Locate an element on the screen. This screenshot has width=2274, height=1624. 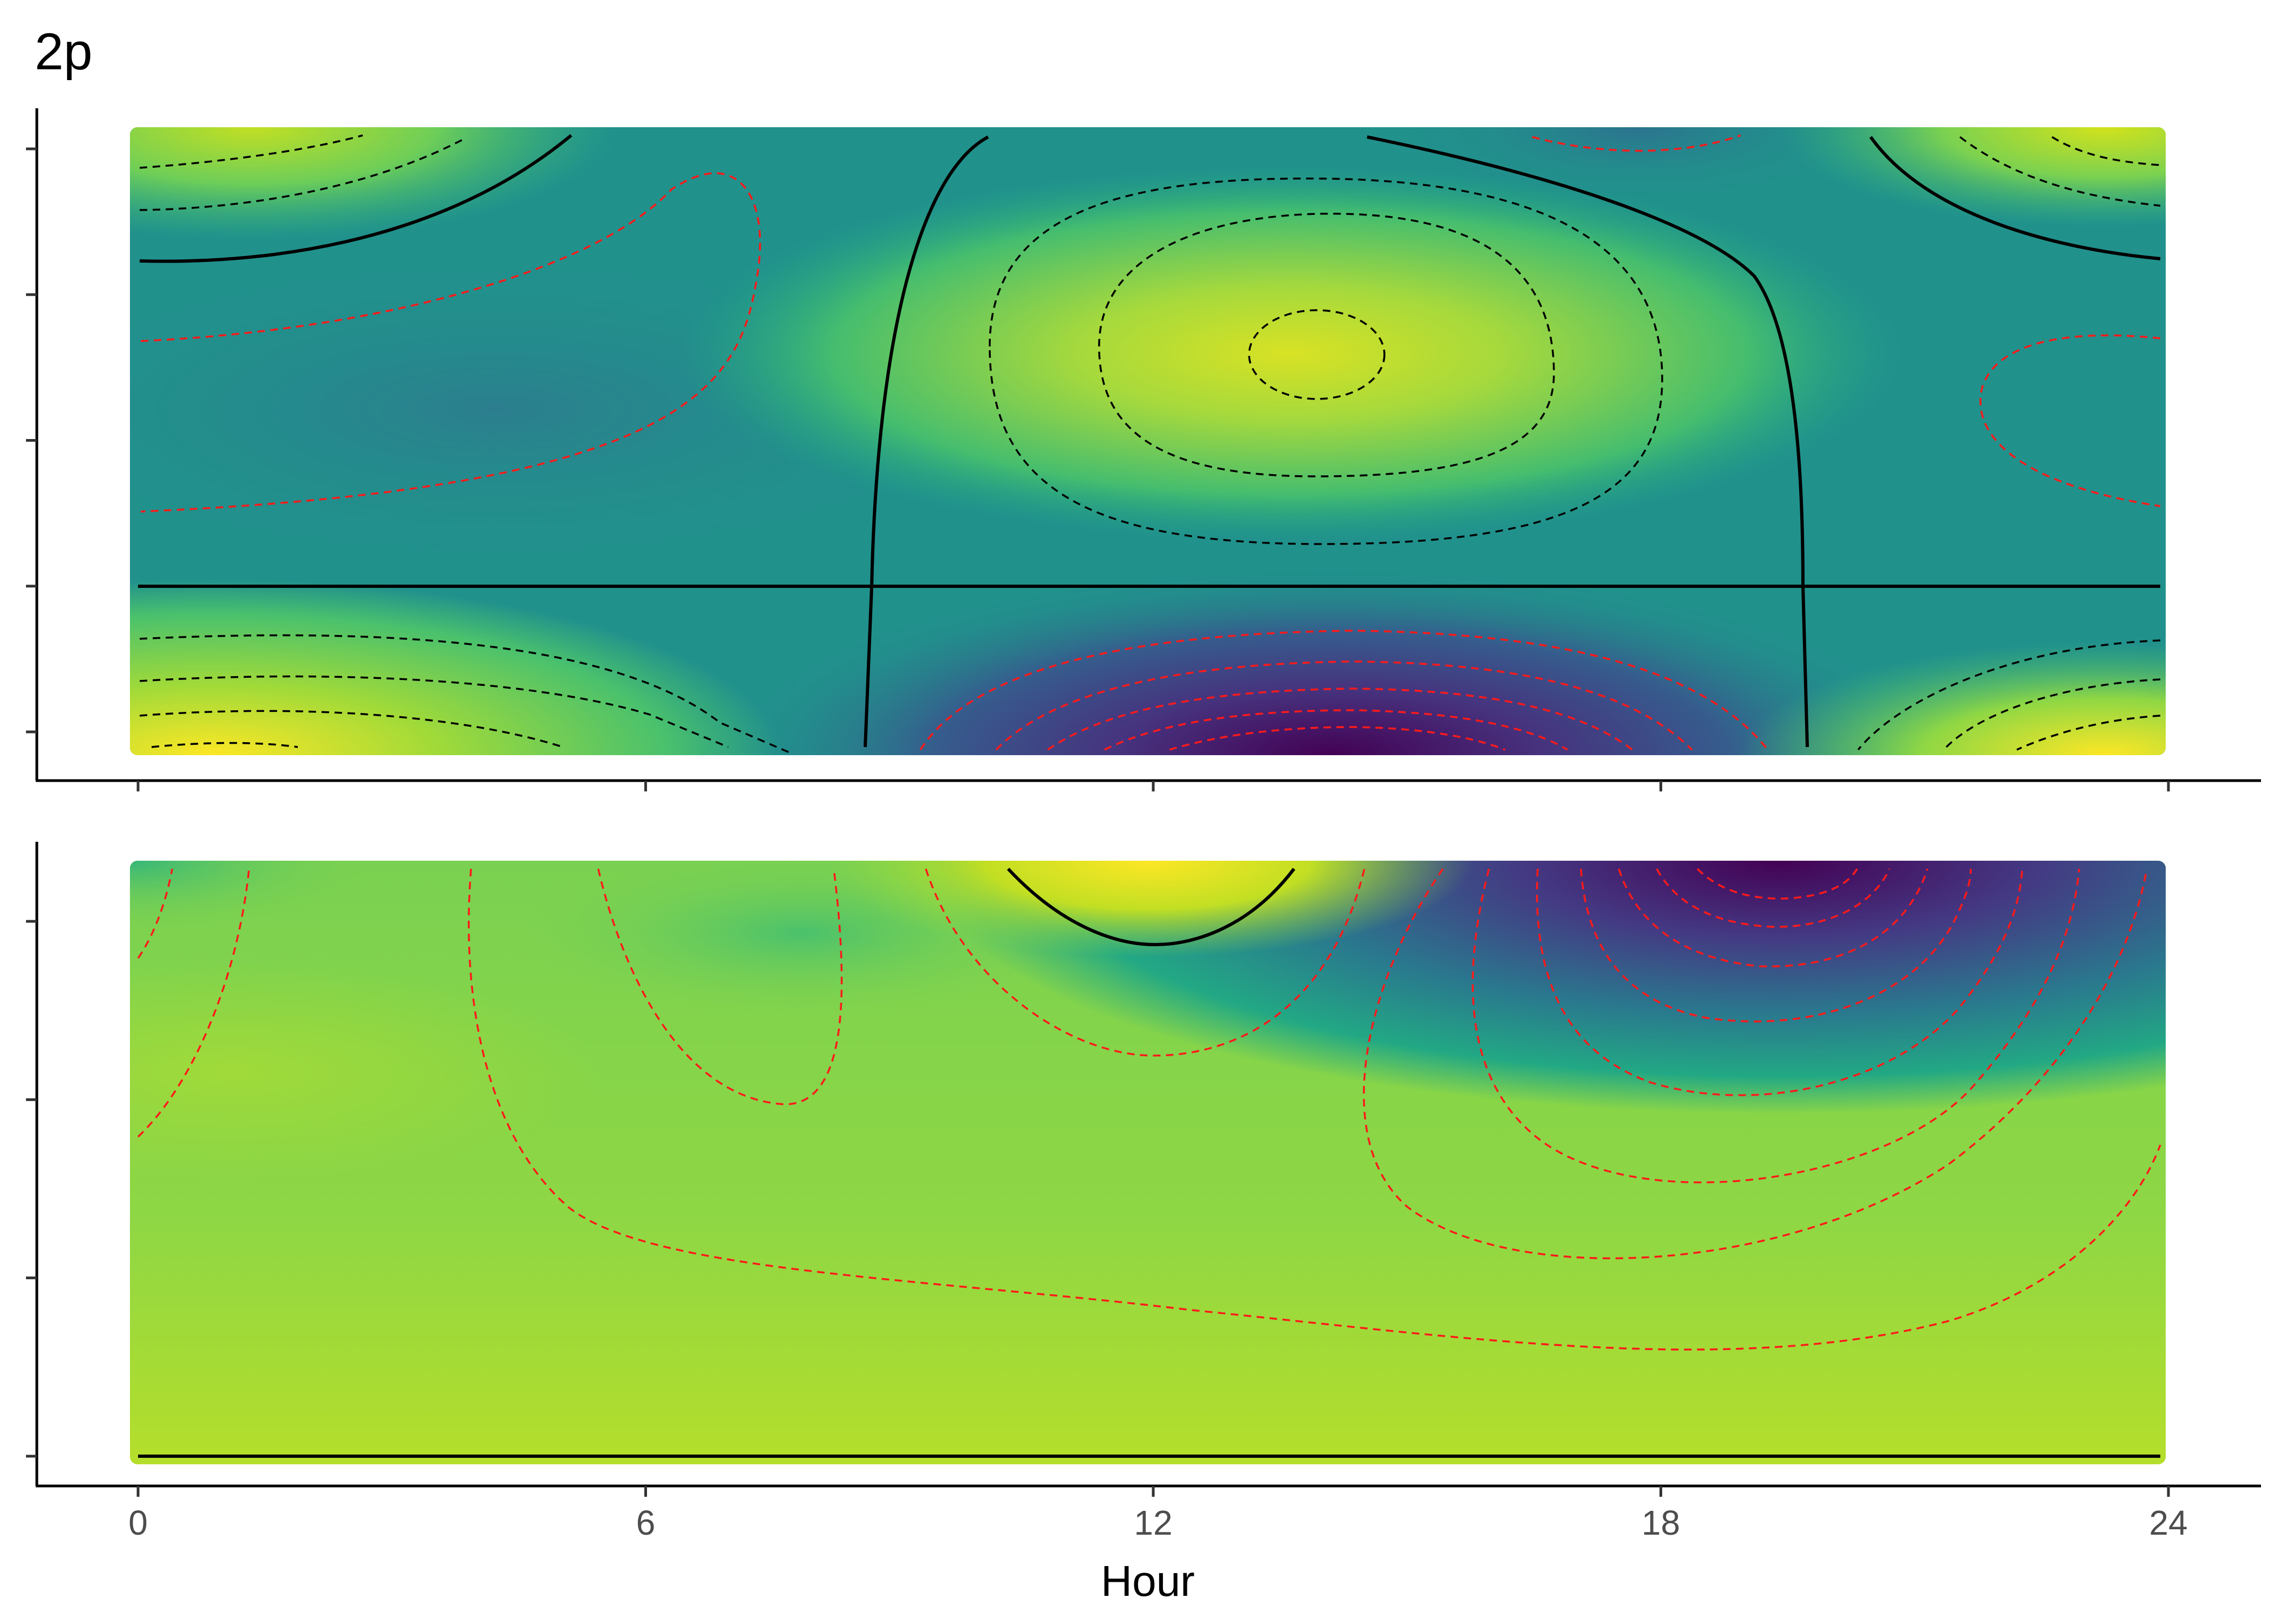
bottom-x-tick-labels: 0 6 12 18 24 is located at coordinates (1158, 1522).